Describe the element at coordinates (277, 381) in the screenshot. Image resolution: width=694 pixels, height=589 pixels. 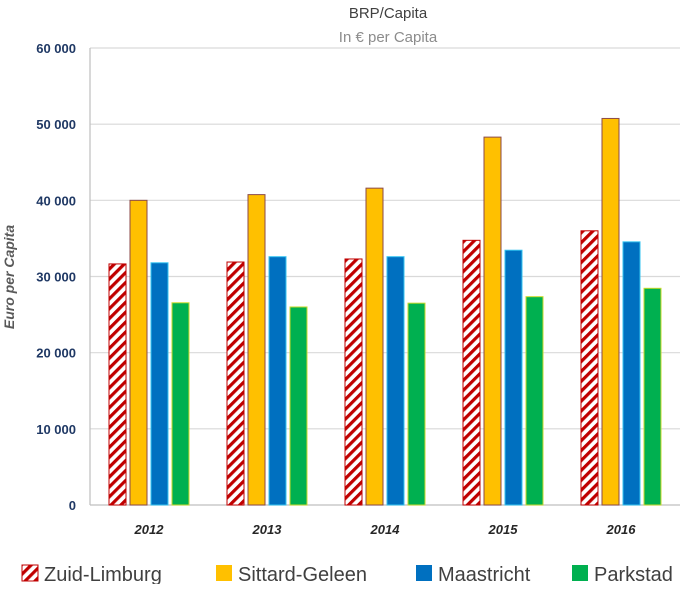
I see `bar-maastricht-2013` at that location.